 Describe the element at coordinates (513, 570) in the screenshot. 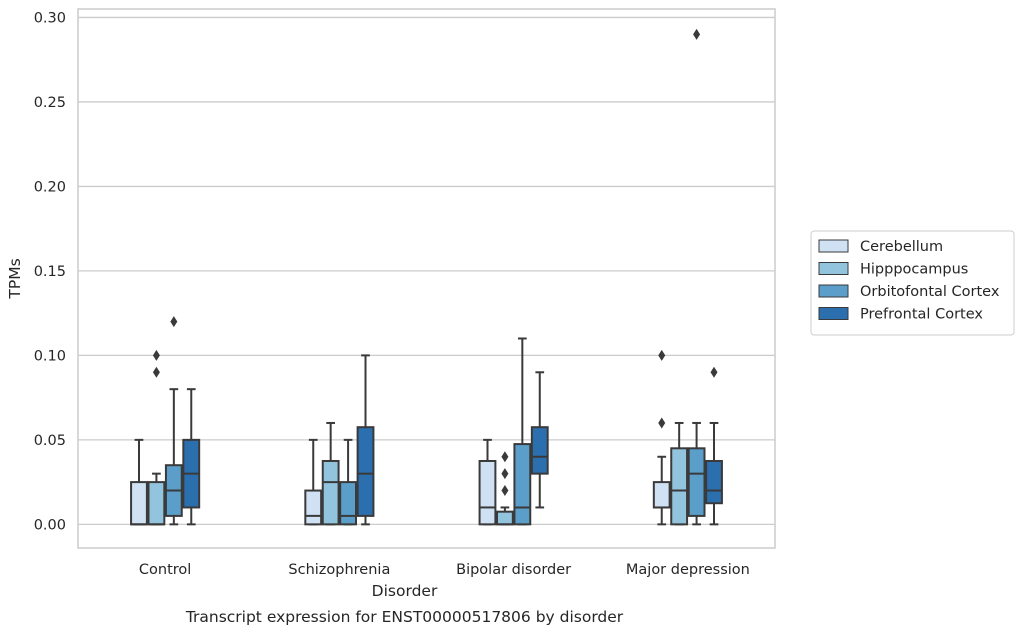

I see `x-tick-label: Bipolar disorder` at that location.